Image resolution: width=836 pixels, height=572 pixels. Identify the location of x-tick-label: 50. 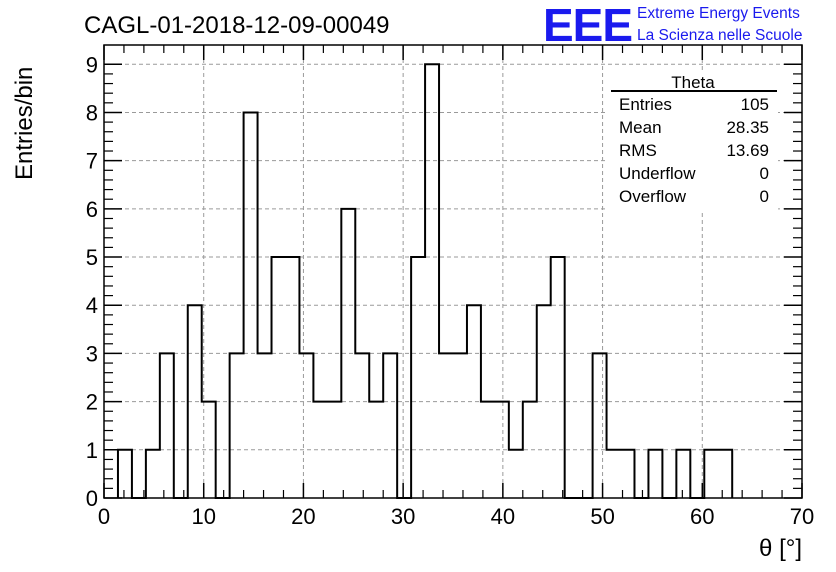
(602, 516).